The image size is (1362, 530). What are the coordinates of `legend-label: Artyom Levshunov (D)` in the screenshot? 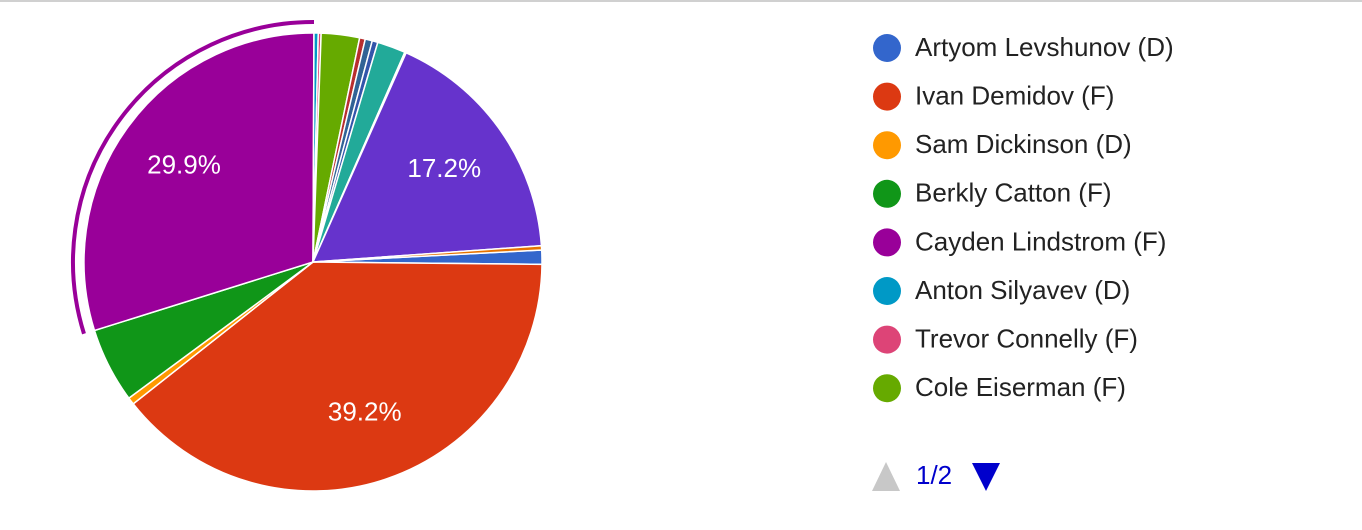 It's located at (1044, 47).